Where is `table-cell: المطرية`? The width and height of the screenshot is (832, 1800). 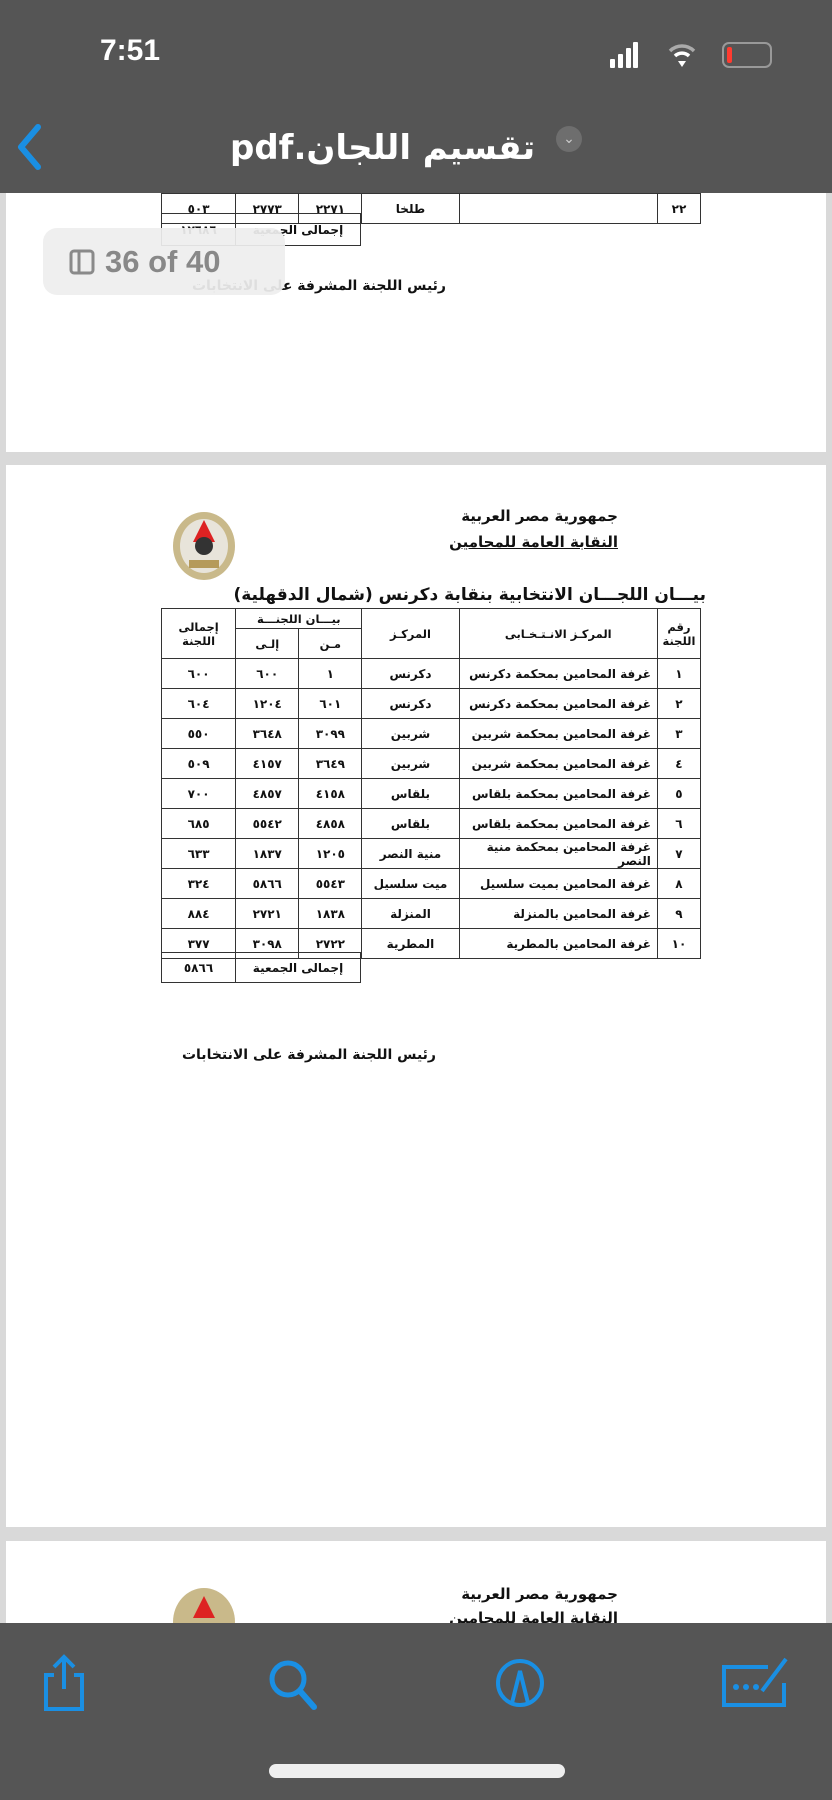
table-cell: المطرية is located at coordinates (410, 943).